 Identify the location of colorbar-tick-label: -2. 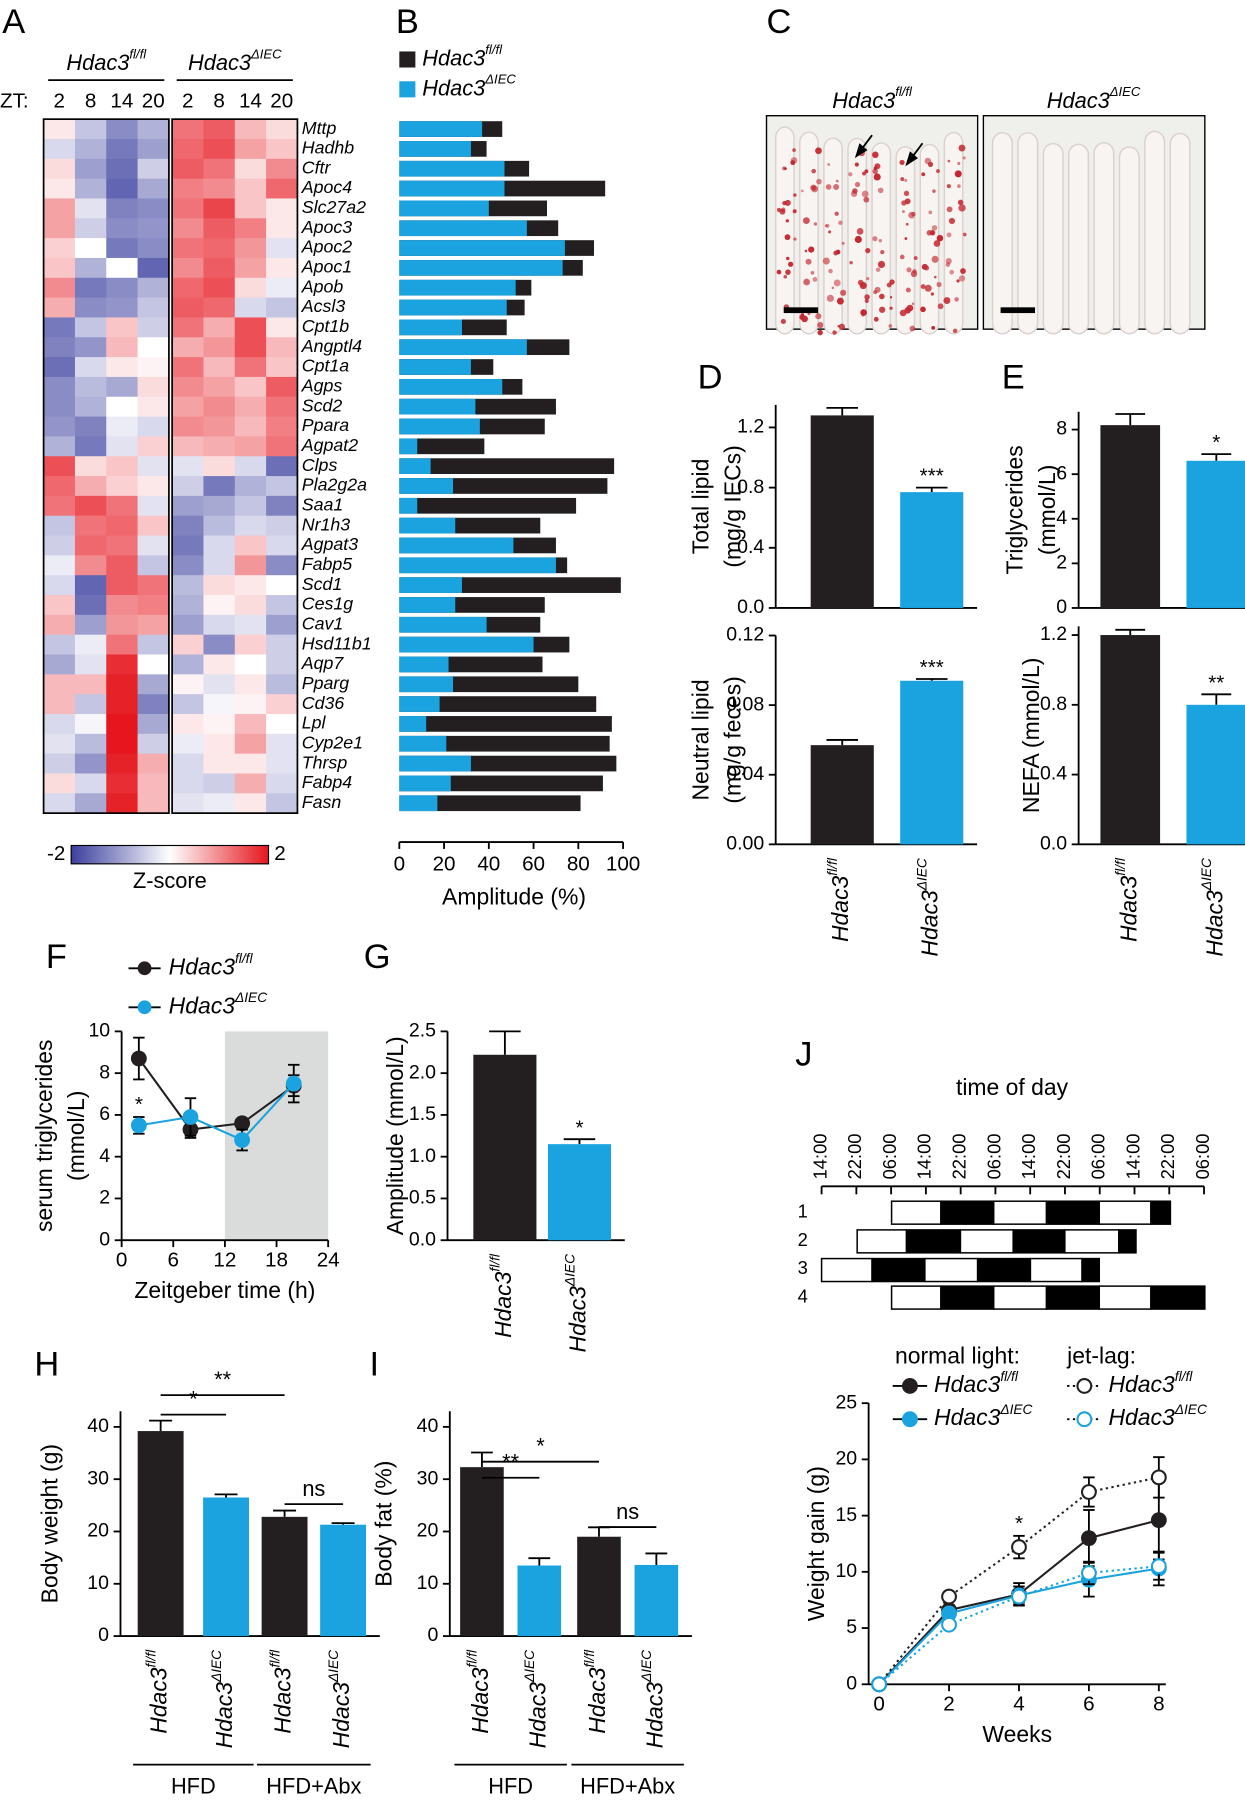
(56, 853).